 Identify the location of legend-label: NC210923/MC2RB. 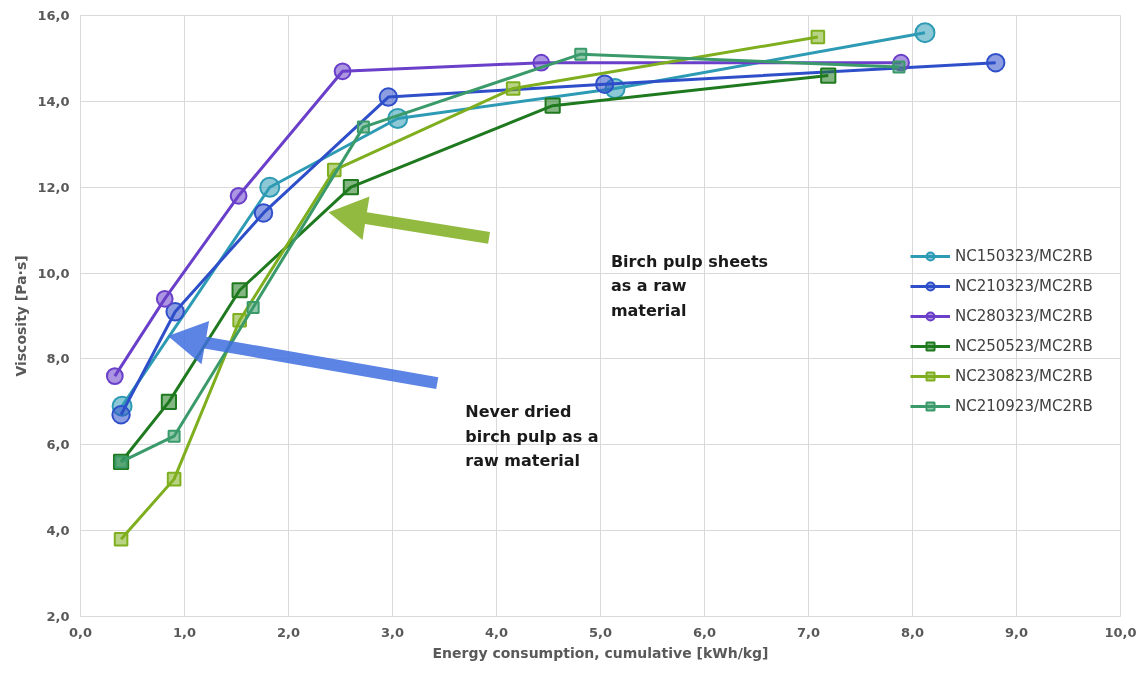
(1024, 406).